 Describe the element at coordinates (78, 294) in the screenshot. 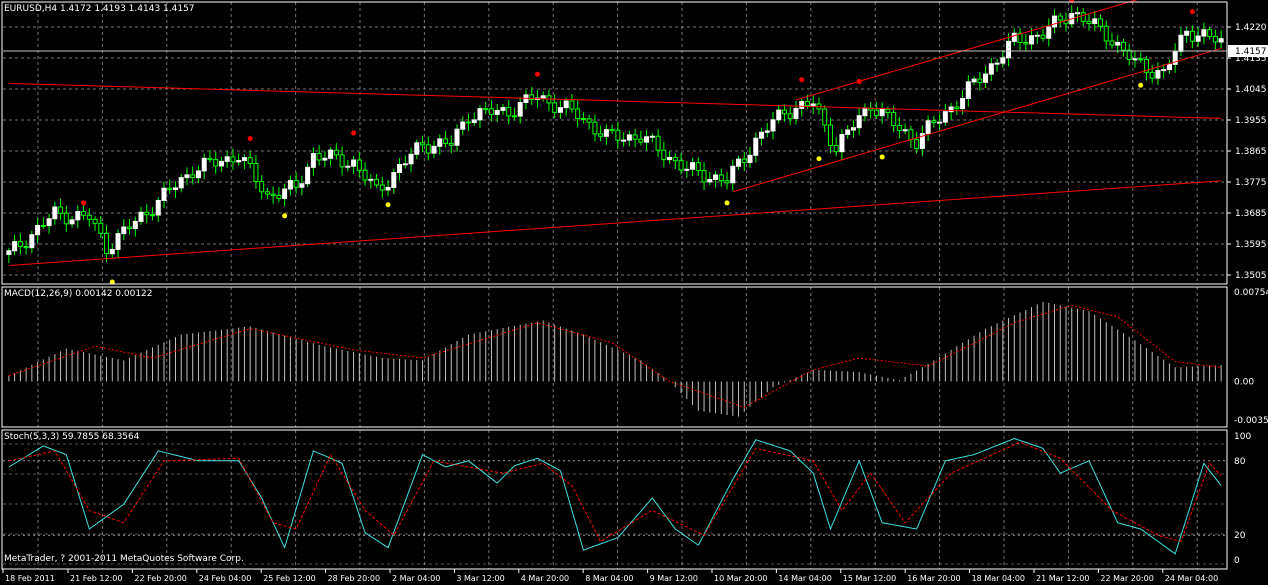

I see `macd-panel-header: MACD(12,26,9) 0.00142 0.00122` at that location.